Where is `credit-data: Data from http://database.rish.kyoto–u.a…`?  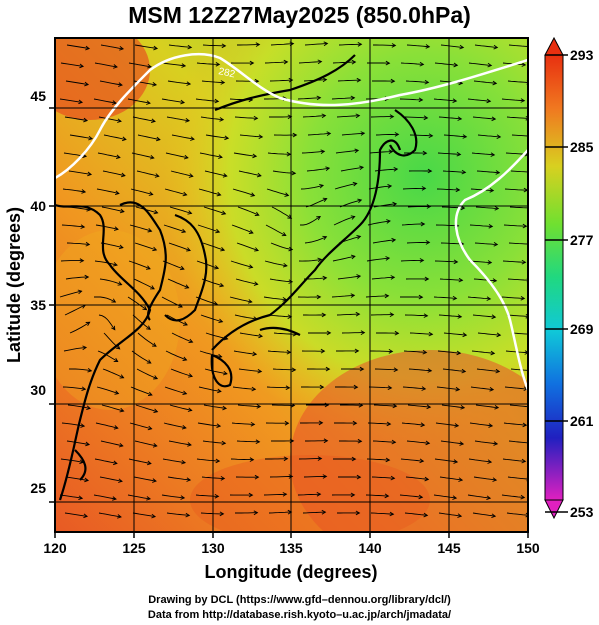 credit-data: Data from http://database.rish.kyoto–u.a… is located at coordinates (299, 615).